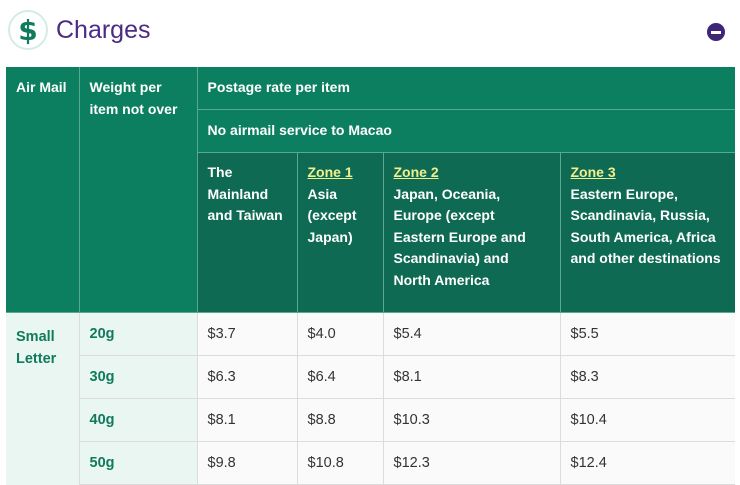 Image resolution: width=740 pixels, height=485 pixels. What do you see at coordinates (472, 334) in the screenshot?
I see `rate-cell: $5.4` at bounding box center [472, 334].